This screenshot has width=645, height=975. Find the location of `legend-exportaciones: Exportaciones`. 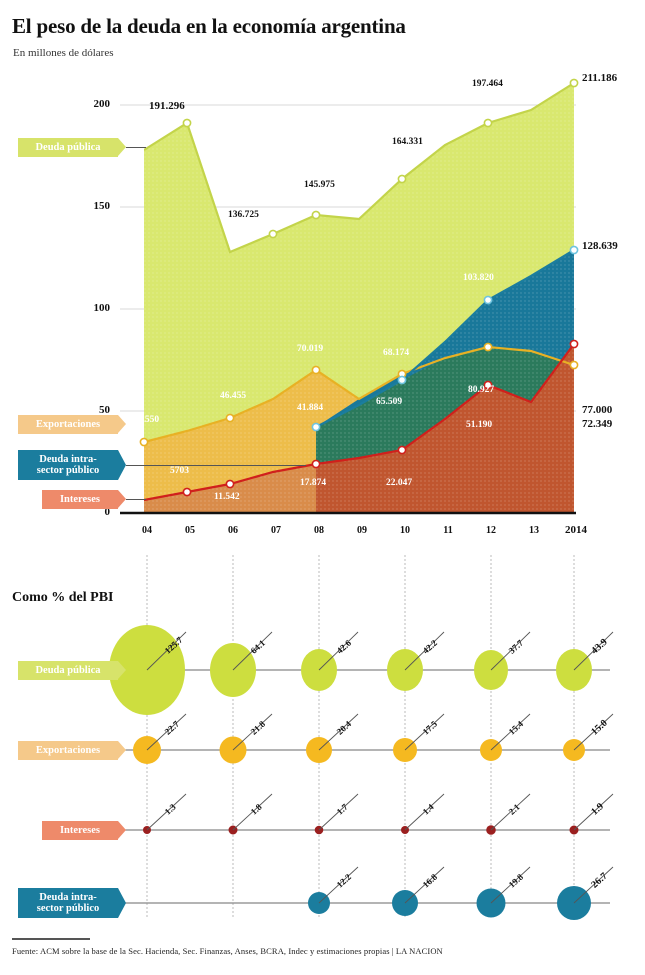

legend-exportaciones: Exportaciones is located at coordinates (72, 424).